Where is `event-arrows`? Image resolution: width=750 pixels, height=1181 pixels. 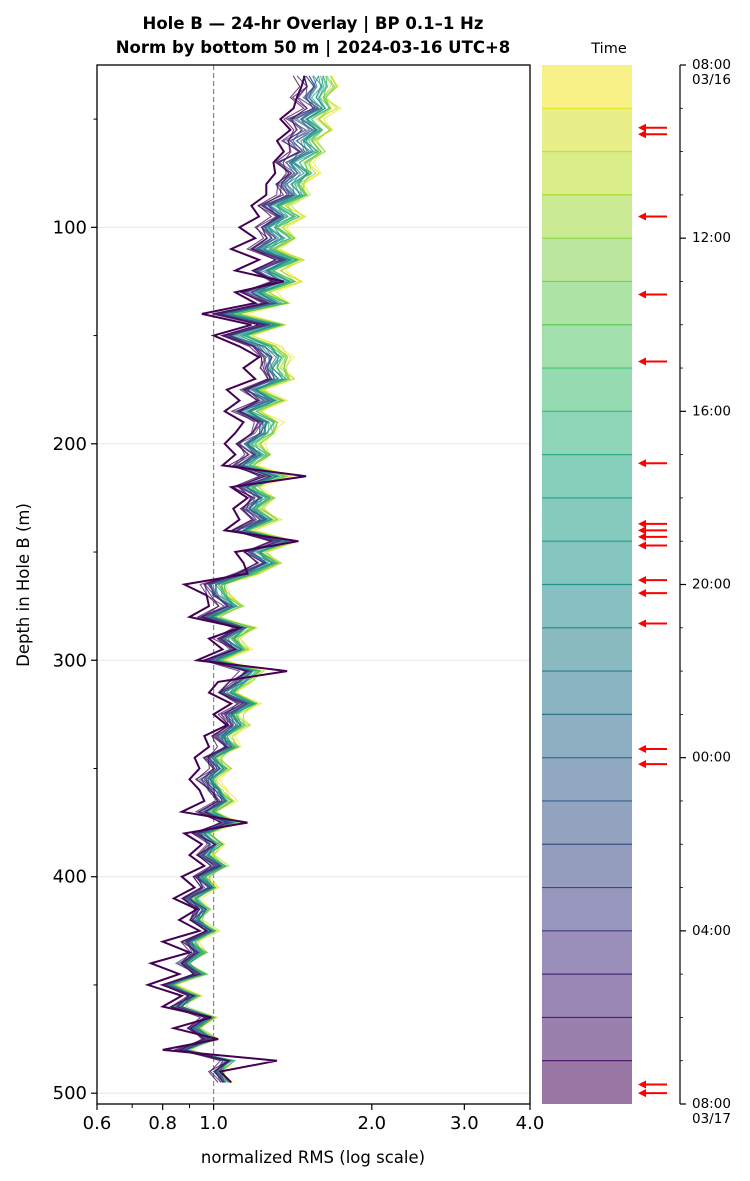 event-arrows is located at coordinates (652, 610).